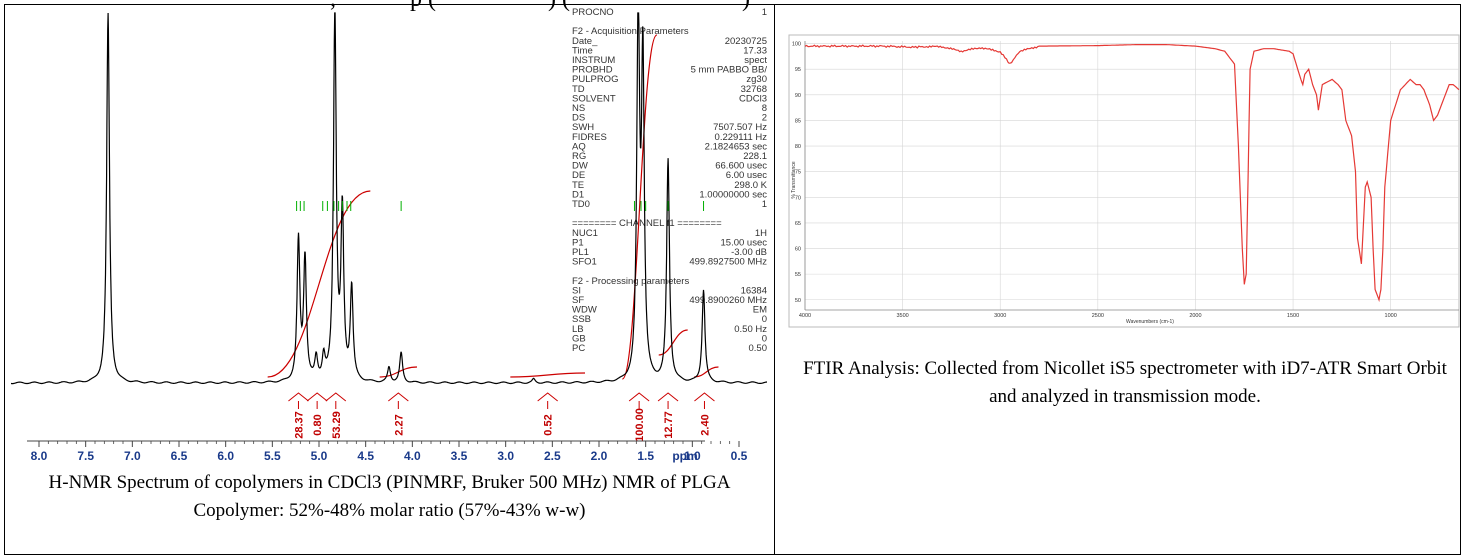 The image size is (1465, 559). What do you see at coordinates (746, 41) in the screenshot?
I see `param-value: 20230725` at bounding box center [746, 41].